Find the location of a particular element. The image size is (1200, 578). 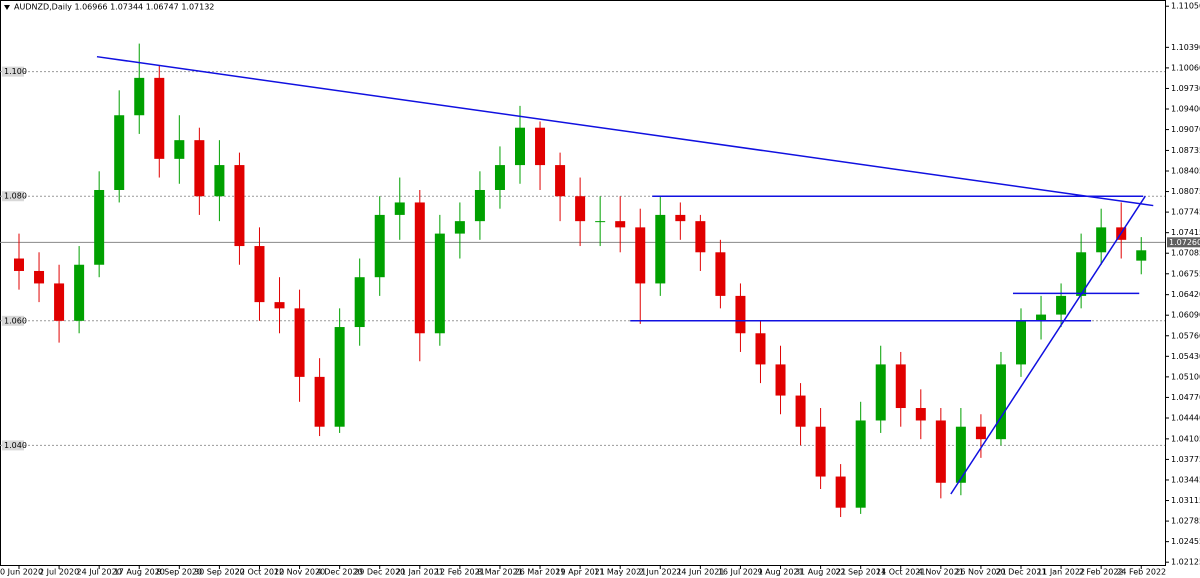

x-tick-label: 17 Aug 2020 is located at coordinates (139, 572).